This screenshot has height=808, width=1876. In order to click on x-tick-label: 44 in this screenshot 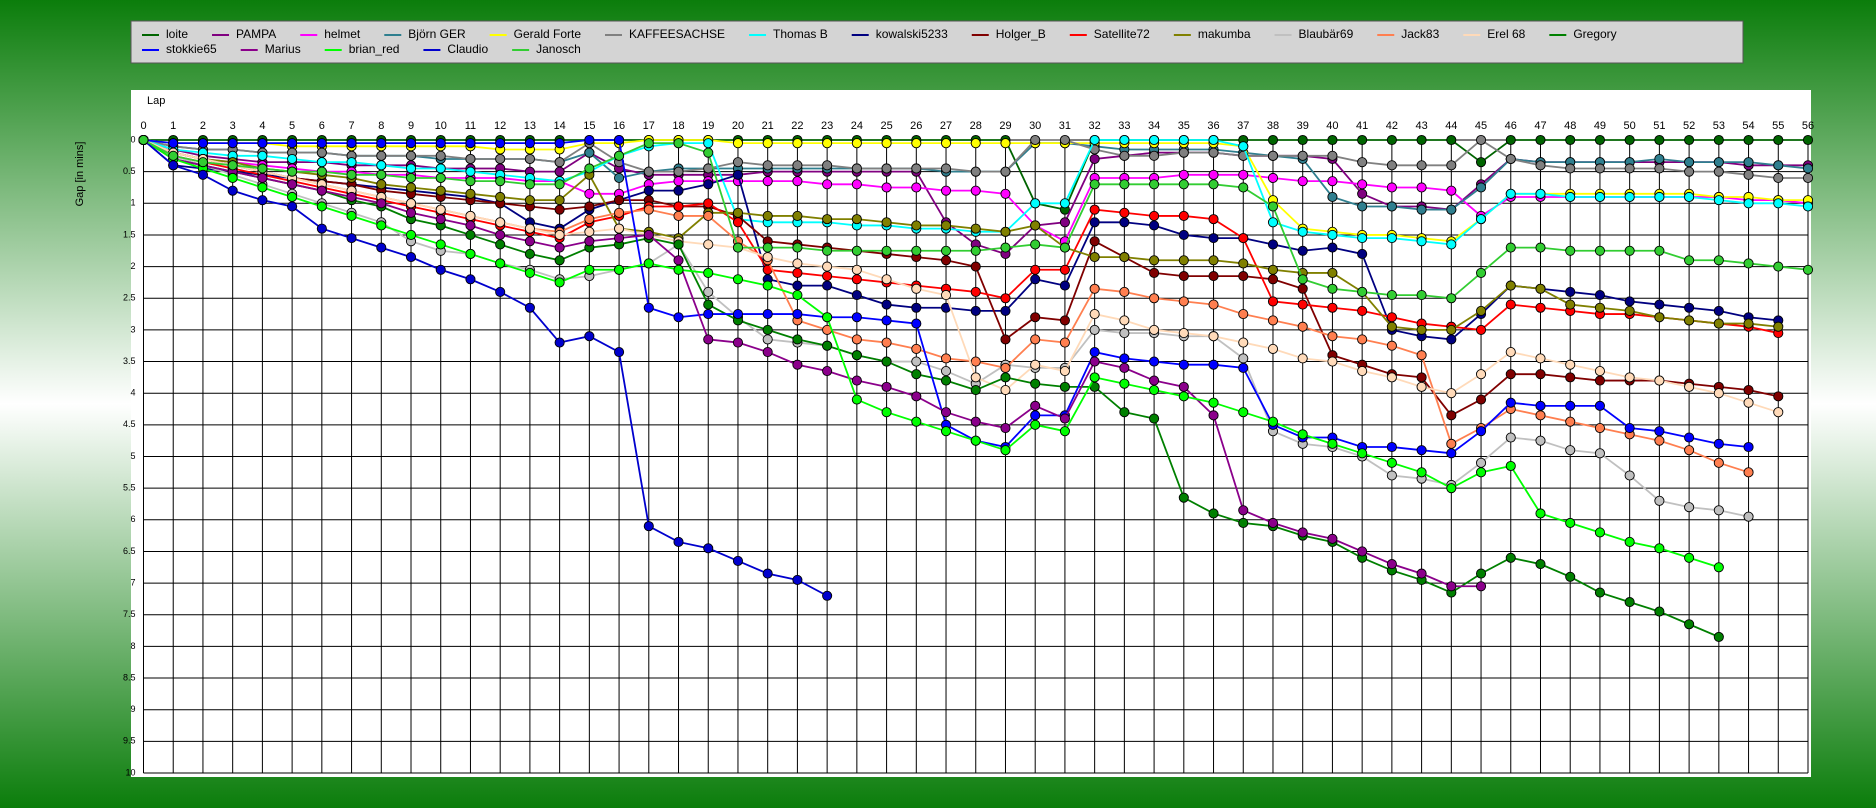, I will do `click(1451, 126)`.